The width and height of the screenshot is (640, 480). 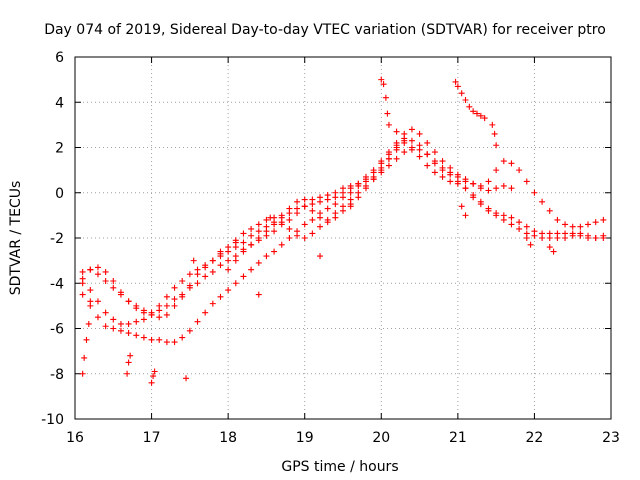 What do you see at coordinates (59, 194) in the screenshot?
I see `y-tick-label: 0` at bounding box center [59, 194].